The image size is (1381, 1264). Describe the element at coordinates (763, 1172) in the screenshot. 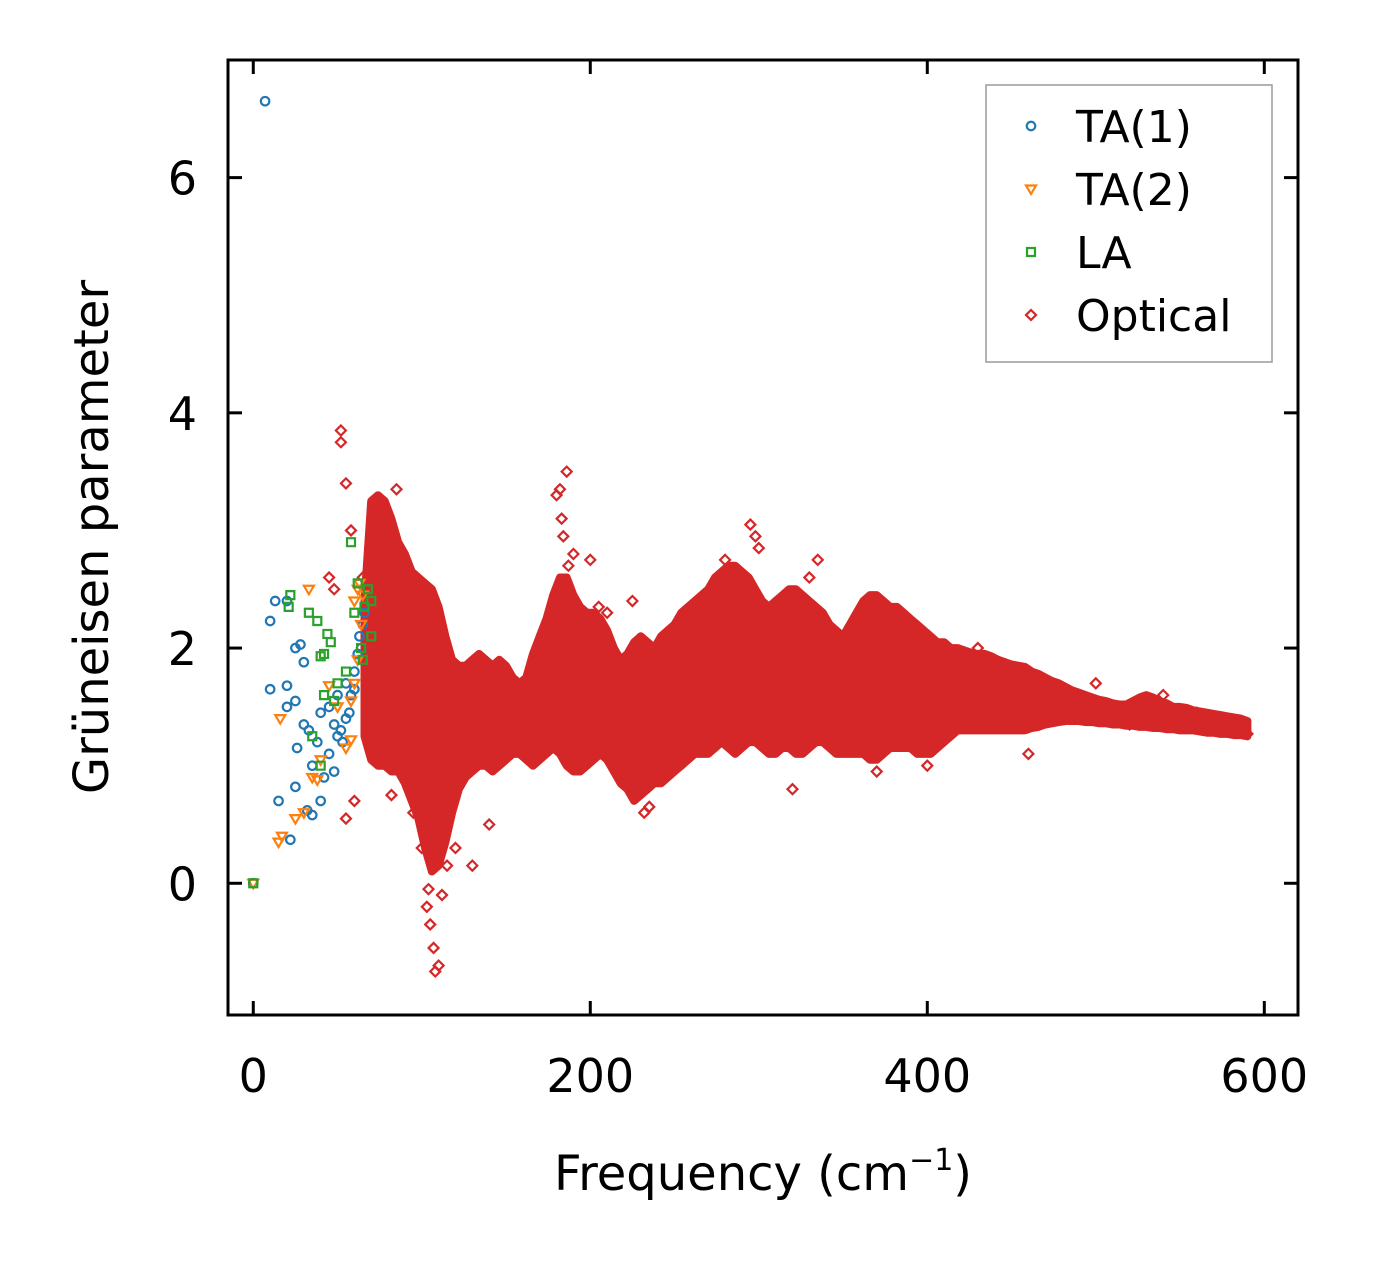

I see `x-axis-label: Frequency (cm−1)` at that location.